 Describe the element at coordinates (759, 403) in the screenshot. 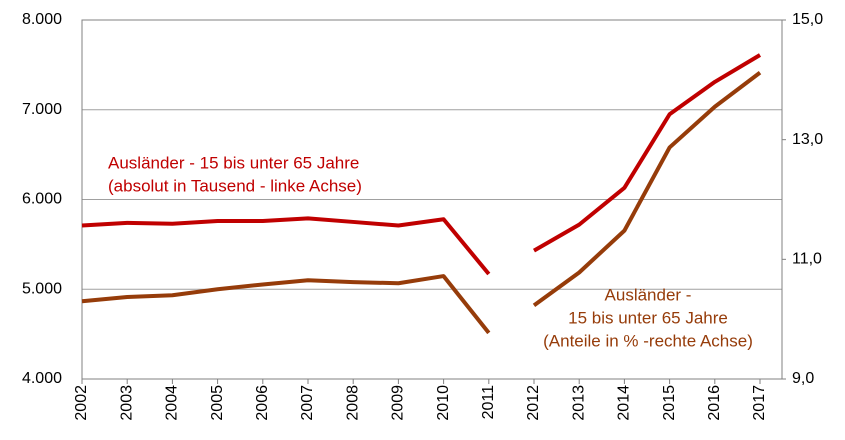

I see `x-tick-label: 2017` at that location.